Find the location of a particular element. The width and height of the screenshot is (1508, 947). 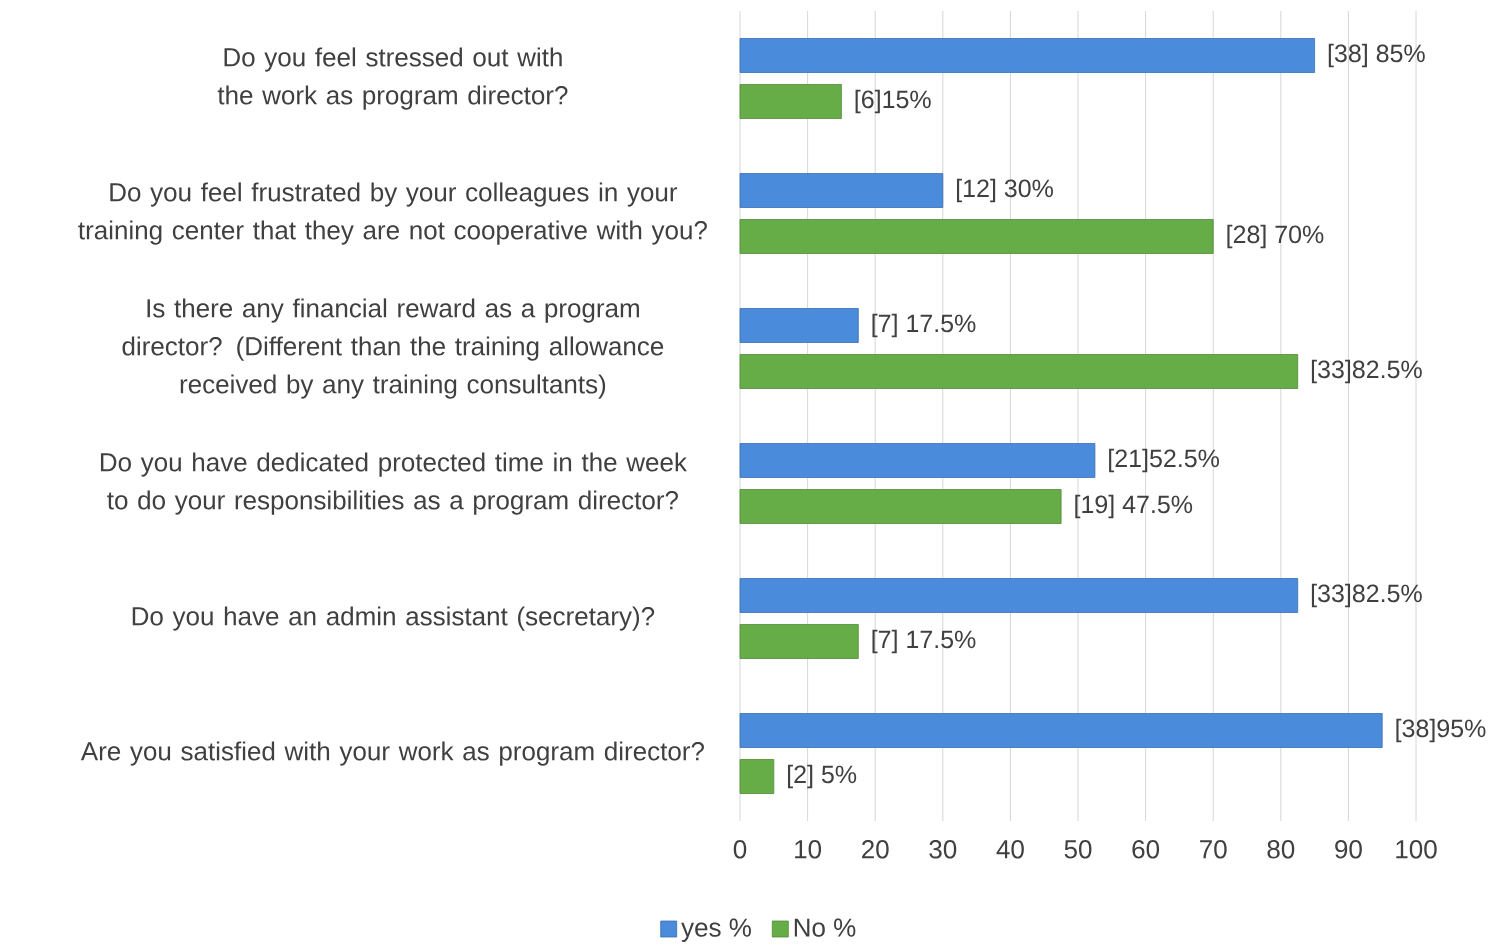

x-tick-label: 30 is located at coordinates (943, 849).